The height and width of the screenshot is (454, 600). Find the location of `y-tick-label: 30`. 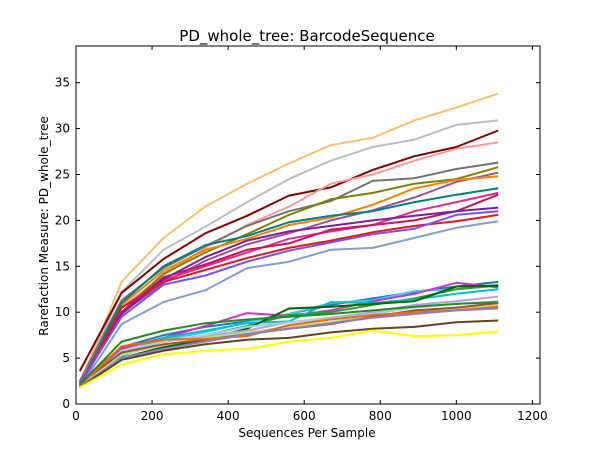

y-tick-label: 30 is located at coordinates (62, 129).